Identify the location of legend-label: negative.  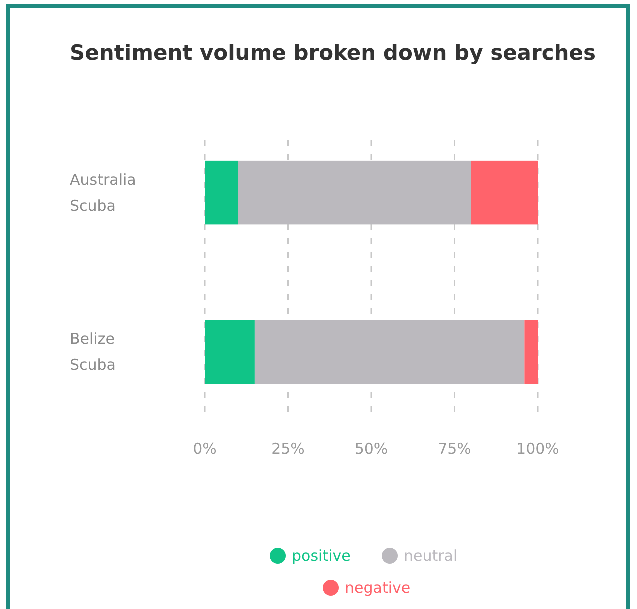
(378, 588).